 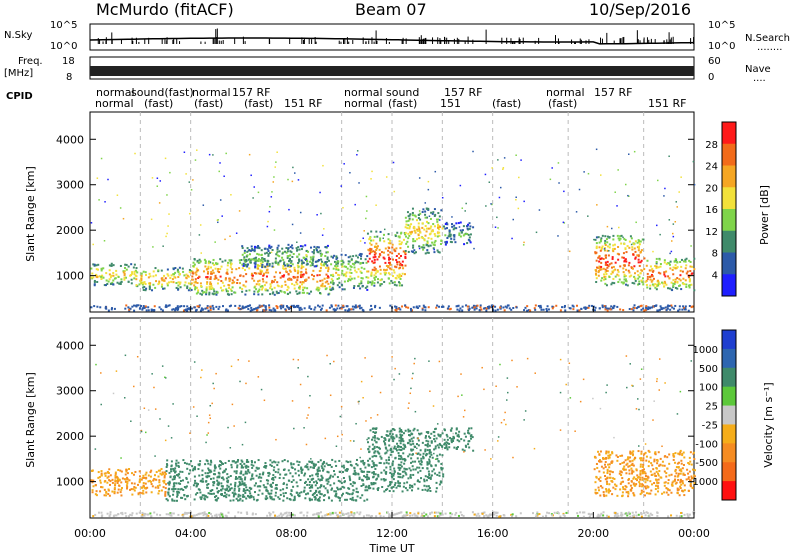 What do you see at coordinates (767, 38) in the screenshot?
I see `noise-search-label: N.Search` at bounding box center [767, 38].